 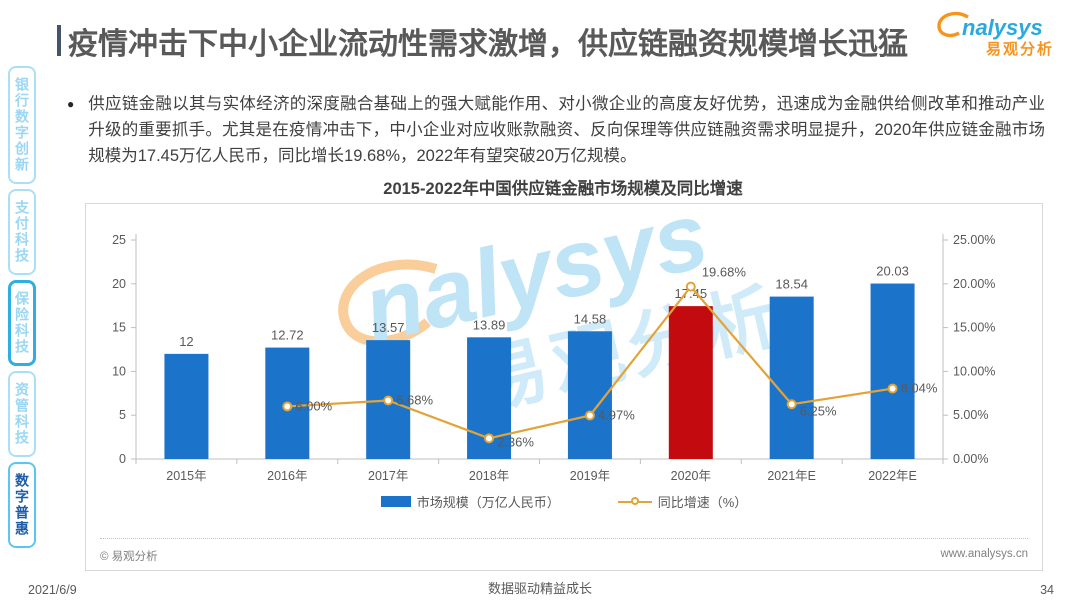 I want to click on legend-item-growth: 同比增速（%）, so click(x=682, y=501).